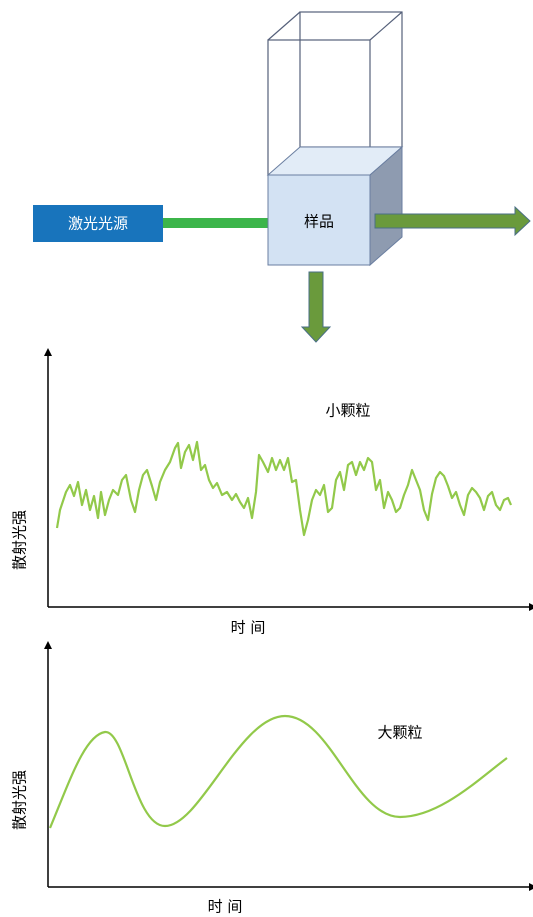  I want to click on large-particle-signal, so click(278, 771).